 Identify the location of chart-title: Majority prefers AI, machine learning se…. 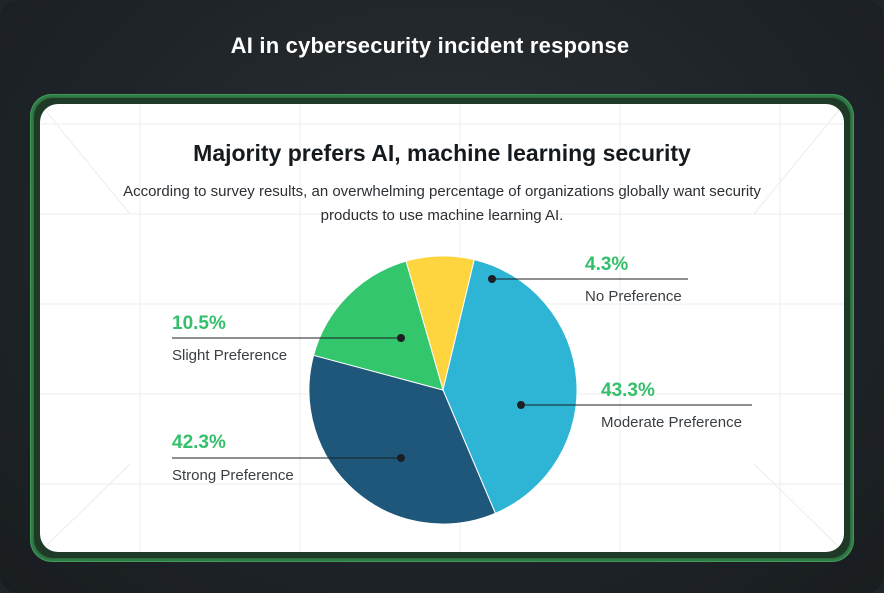
(442, 153).